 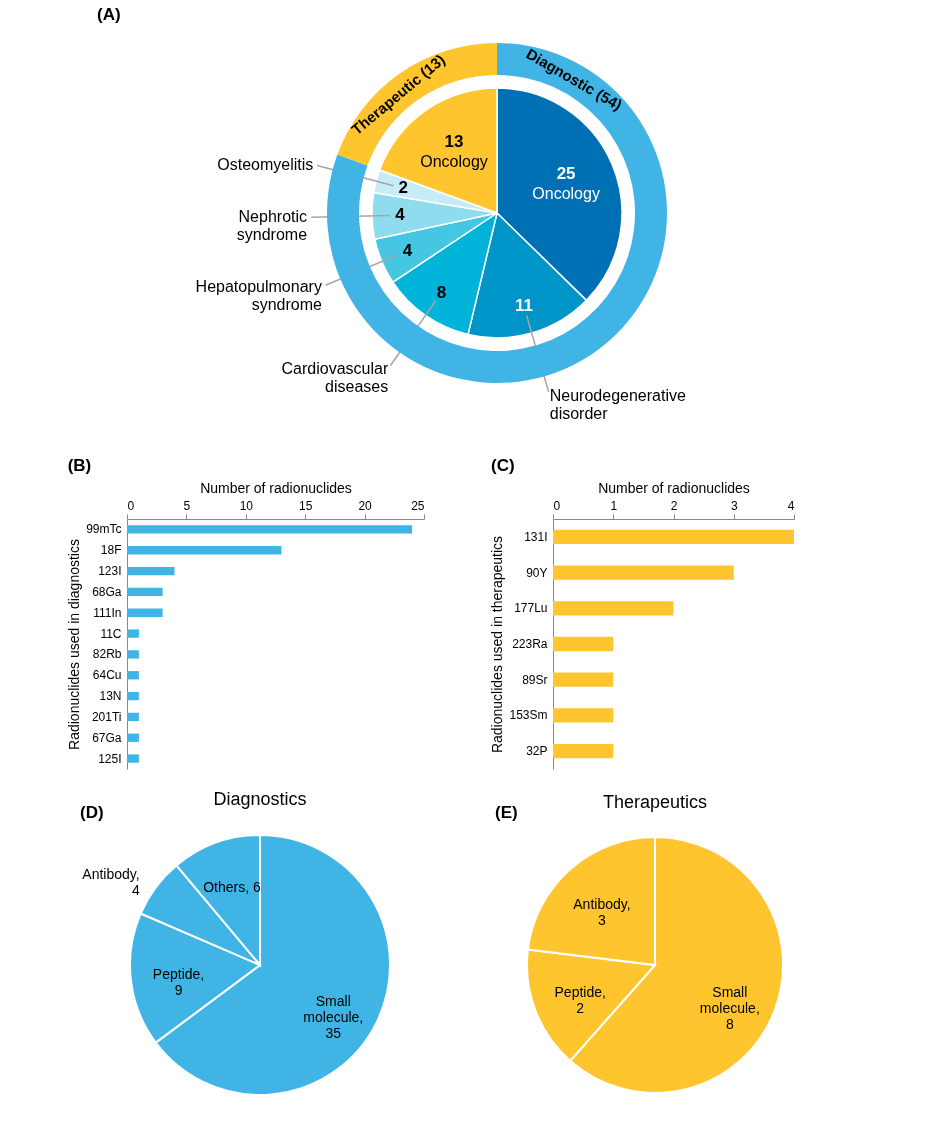 I want to click on data-label: 13, so click(x=454, y=141).